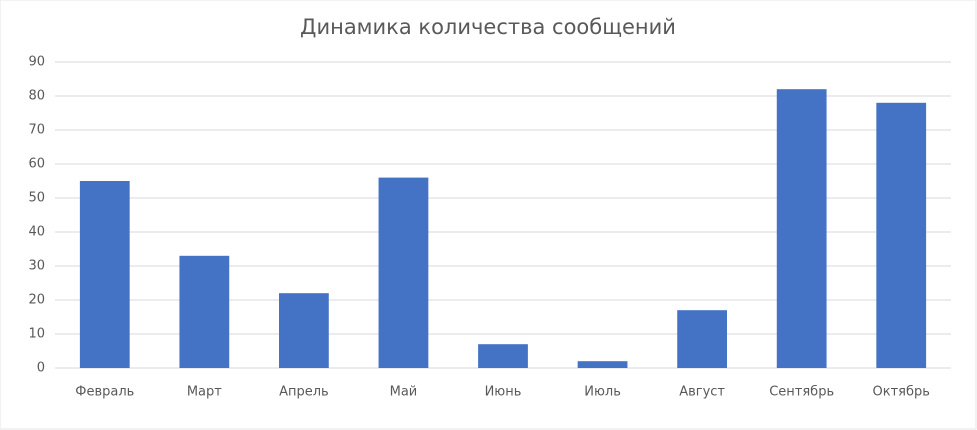  I want to click on y-tick-label: 70, so click(36, 130).